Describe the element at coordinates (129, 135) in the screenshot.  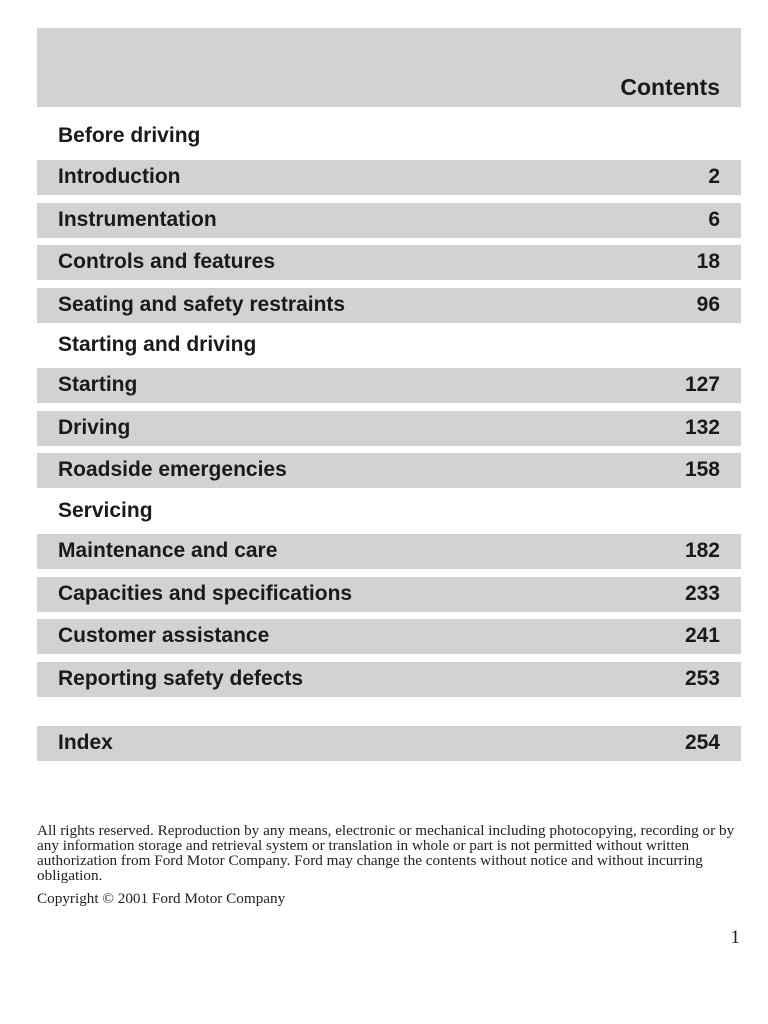
I see `section-before-driving: Before driving` at that location.